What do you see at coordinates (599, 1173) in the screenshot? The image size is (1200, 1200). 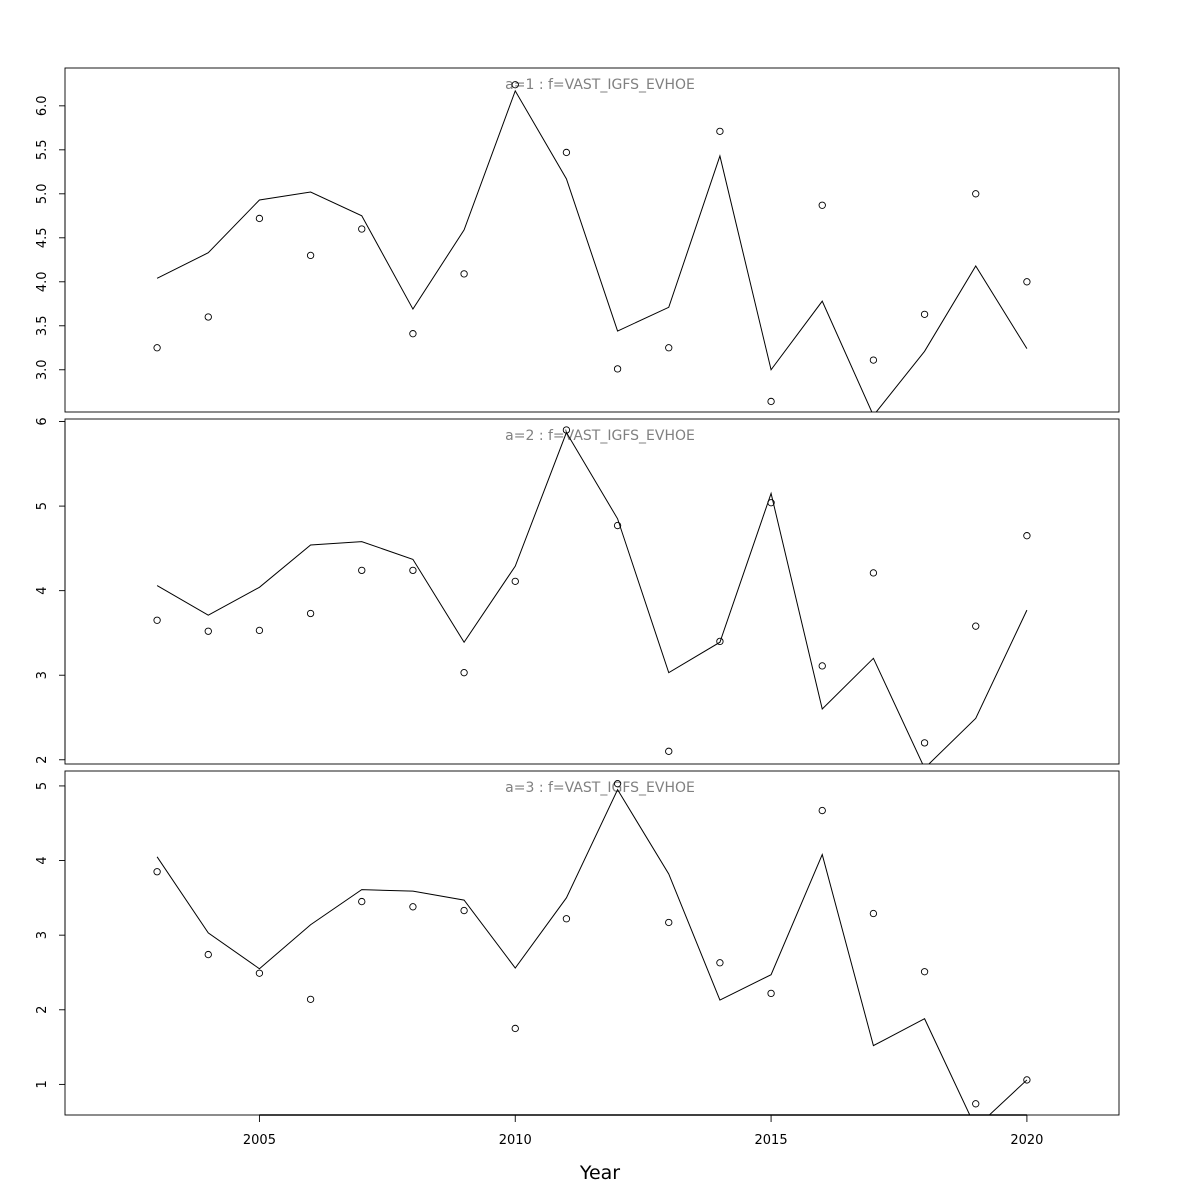 I see `x-axis-label: Year` at bounding box center [599, 1173].